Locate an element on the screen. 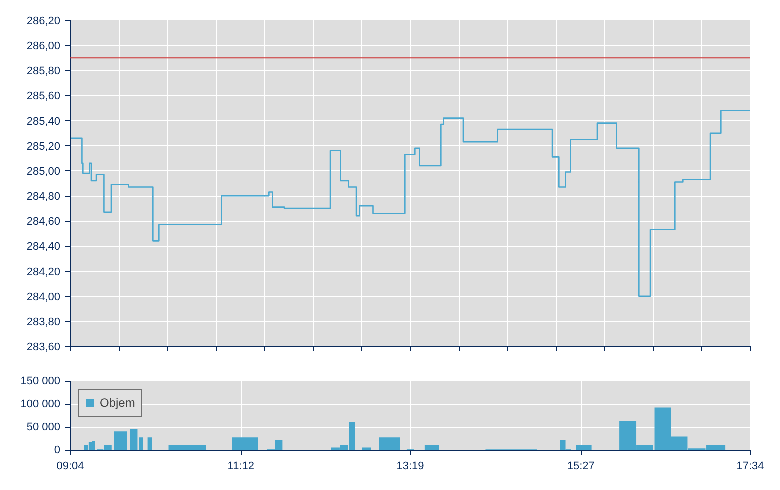  x-tick-label: 17:34 is located at coordinates (750, 466).